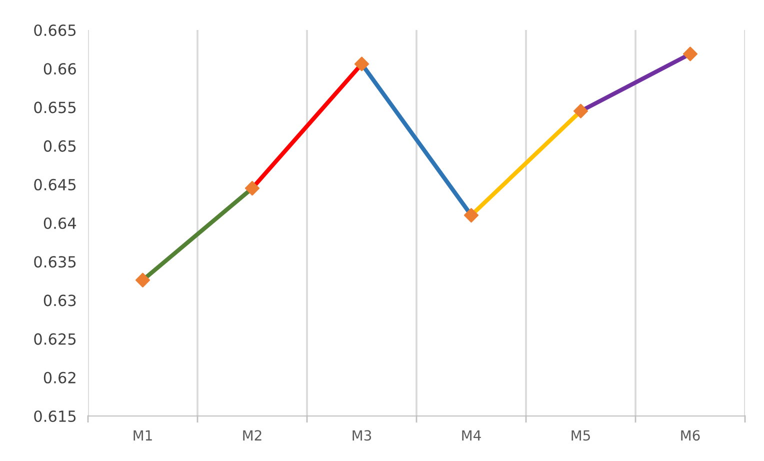 The width and height of the screenshot is (764, 461). What do you see at coordinates (362, 435) in the screenshot?
I see `x-tick-label: M3` at bounding box center [362, 435].